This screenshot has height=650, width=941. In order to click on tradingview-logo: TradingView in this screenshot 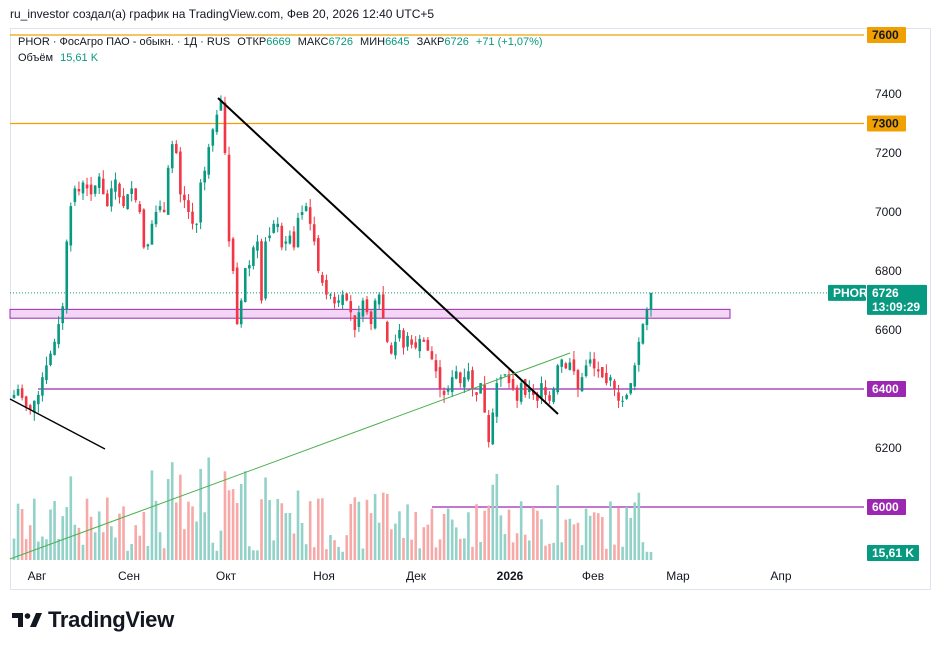, I will do `click(93, 620)`.